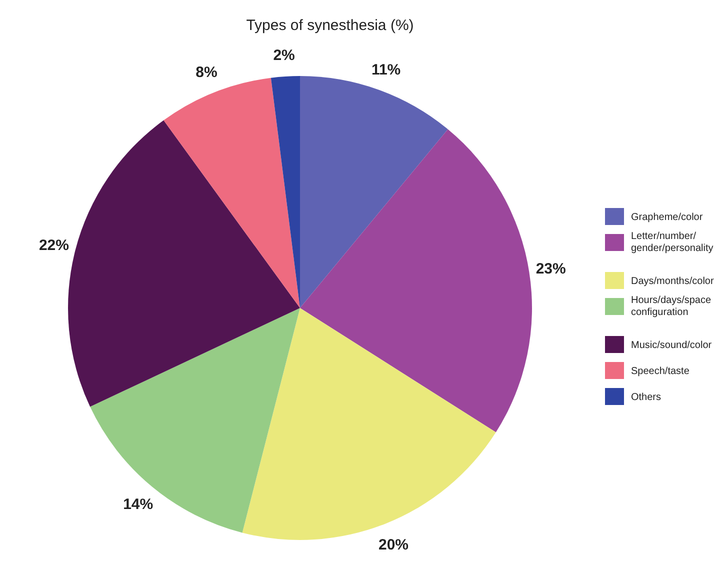 This screenshot has width=723, height=577. I want to click on data-label: 22%, so click(53, 245).